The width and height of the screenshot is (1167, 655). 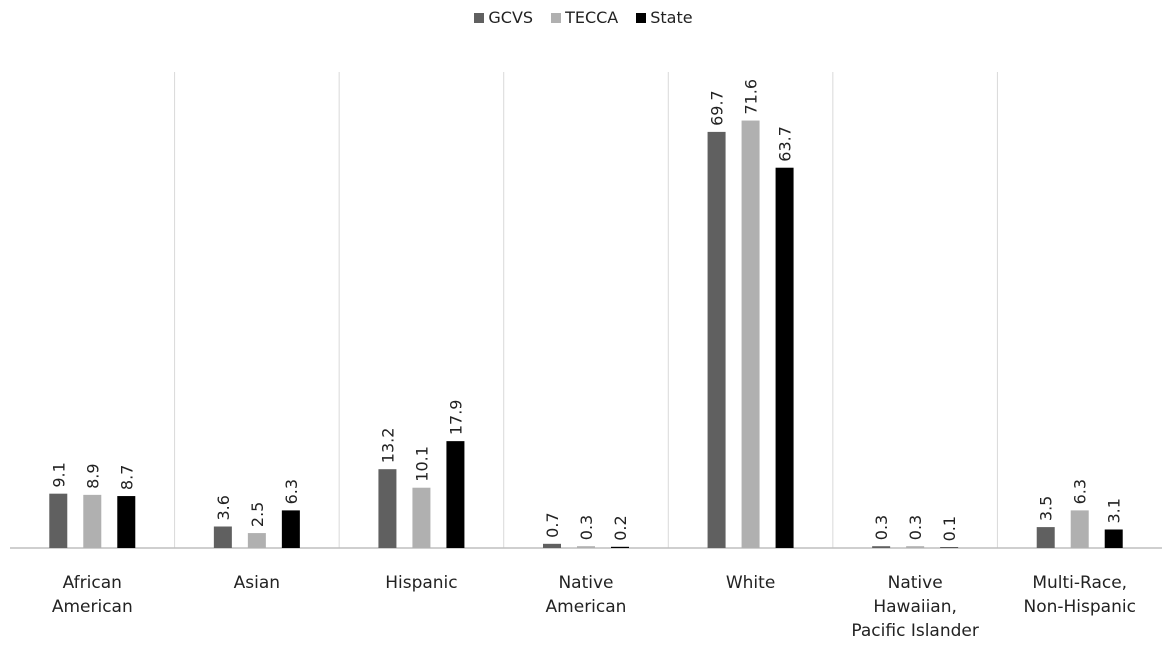 I want to click on legend-item-gcvs: GCVS, so click(x=503, y=17).